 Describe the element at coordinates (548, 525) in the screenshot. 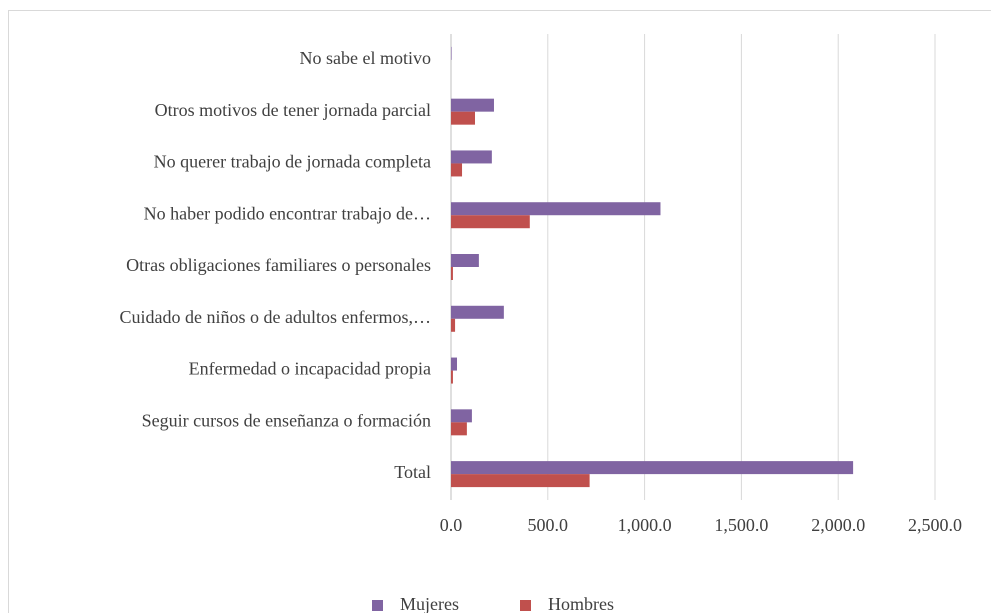

I see `x-tick-label: 500.0` at that location.